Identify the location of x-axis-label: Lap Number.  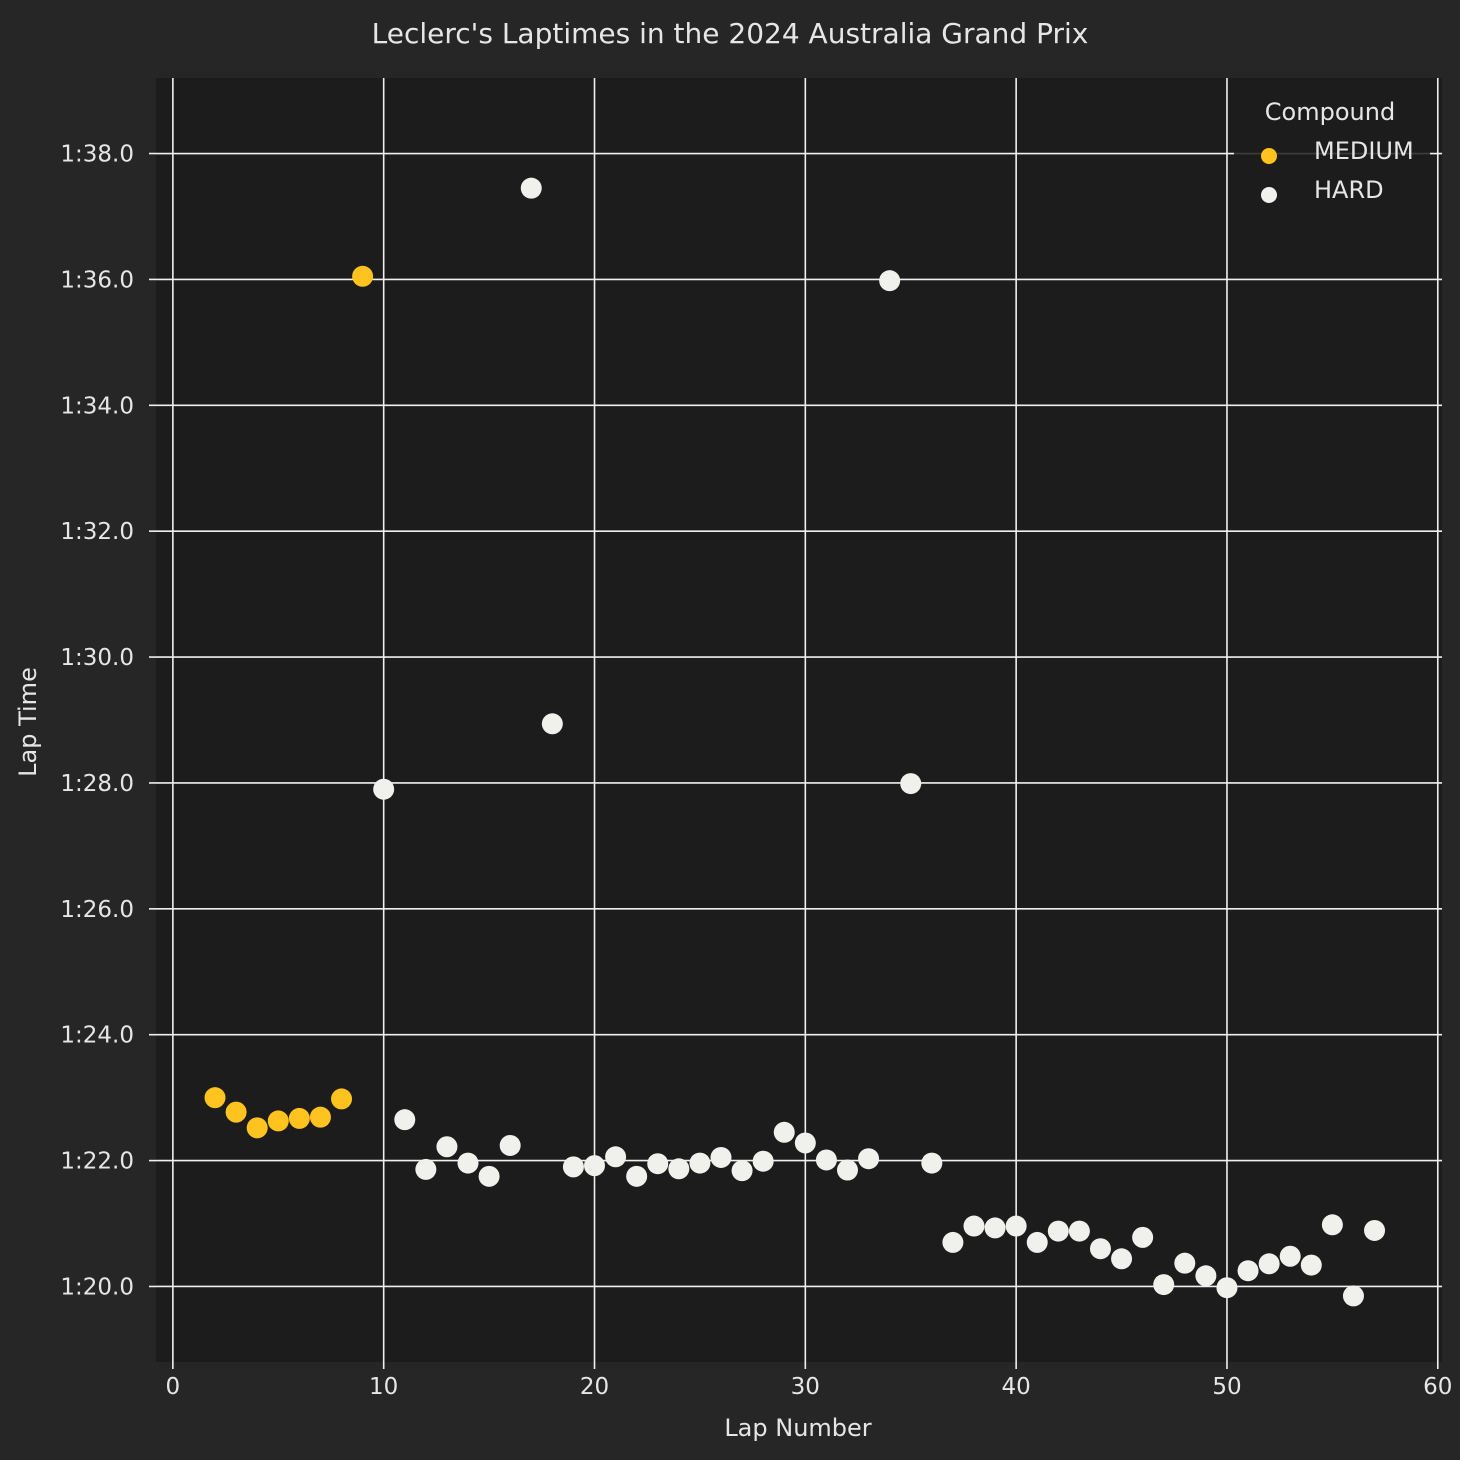
(797, 1428).